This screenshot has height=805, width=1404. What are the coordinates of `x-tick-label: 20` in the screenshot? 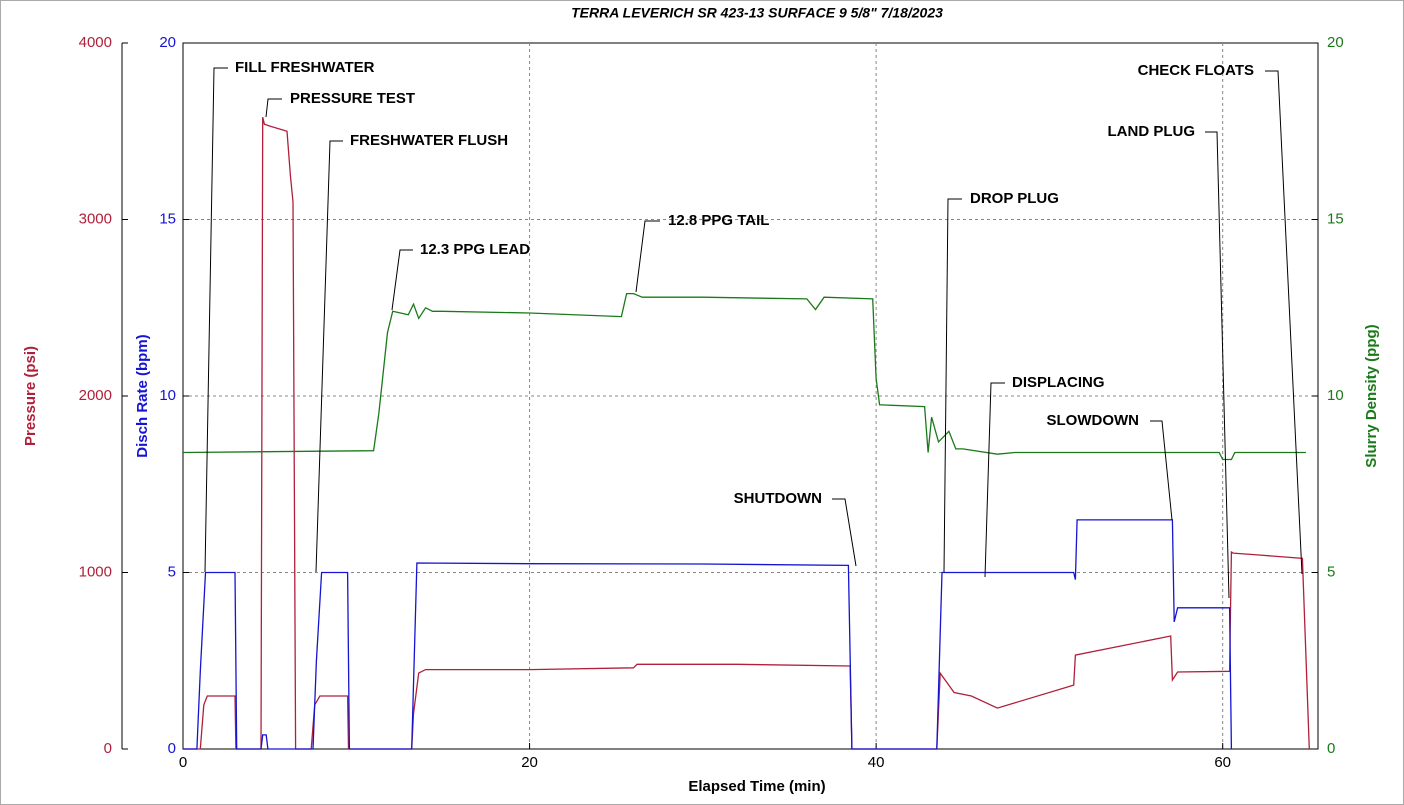 It's located at (529, 762).